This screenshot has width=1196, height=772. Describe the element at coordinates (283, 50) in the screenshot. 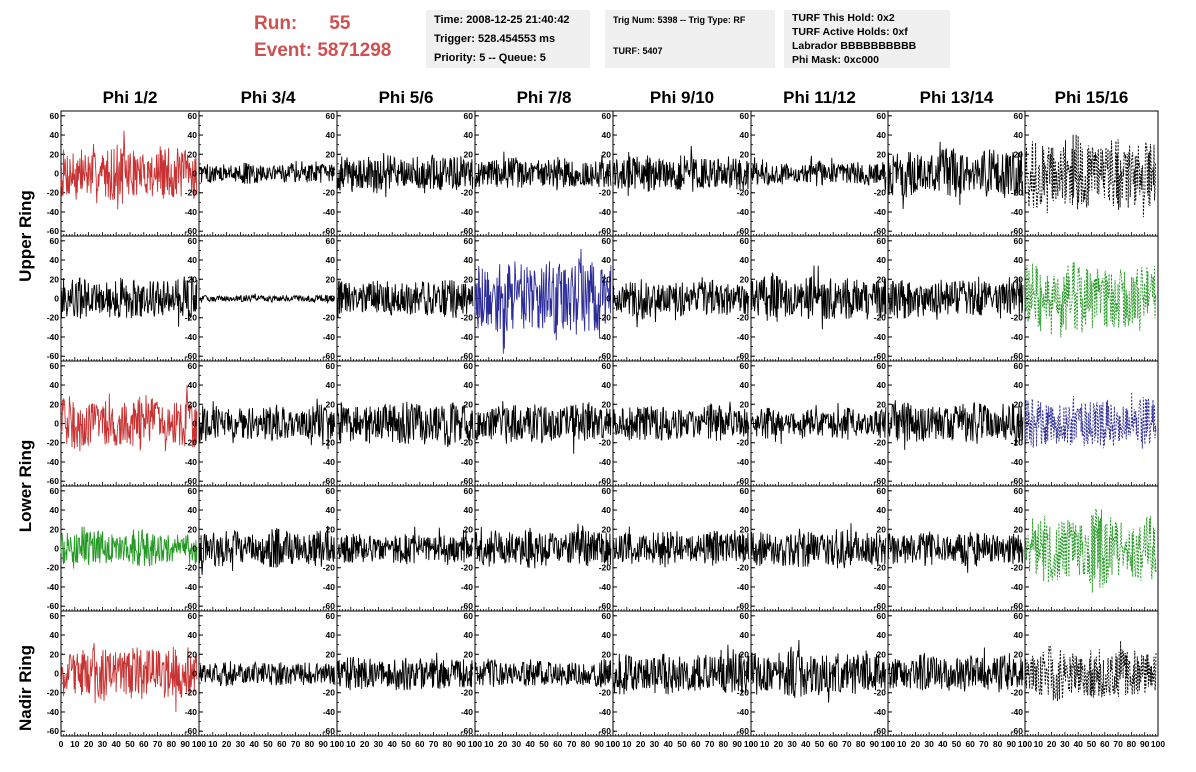

I see `event-label: Event:` at that location.